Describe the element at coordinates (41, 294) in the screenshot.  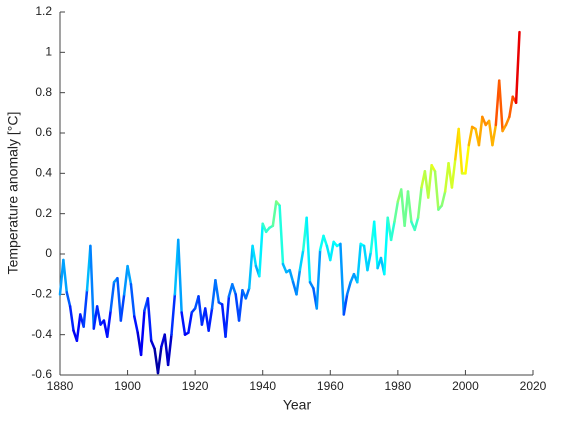
I see `y-tick-label: -0.2` at that location.